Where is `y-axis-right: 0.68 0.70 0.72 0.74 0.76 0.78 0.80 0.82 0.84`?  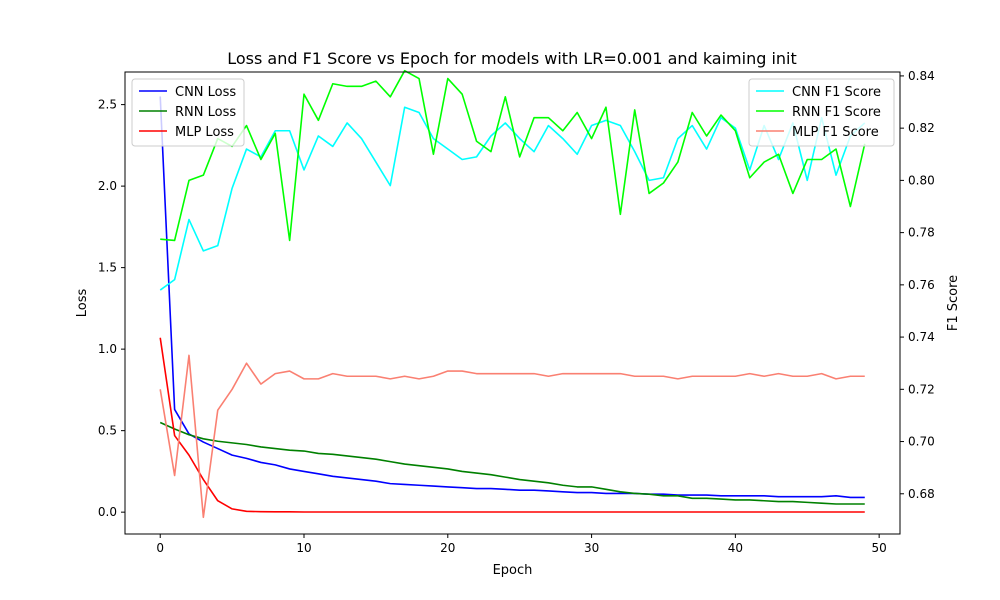 y-axis-right: 0.68 0.70 0.72 0.74 0.76 0.78 0.80 0.82 0.84 is located at coordinates (917, 285).